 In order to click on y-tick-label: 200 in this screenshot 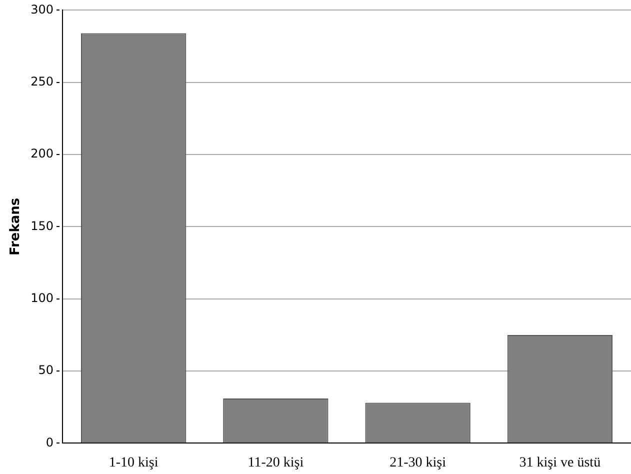, I will do `click(42, 153)`.